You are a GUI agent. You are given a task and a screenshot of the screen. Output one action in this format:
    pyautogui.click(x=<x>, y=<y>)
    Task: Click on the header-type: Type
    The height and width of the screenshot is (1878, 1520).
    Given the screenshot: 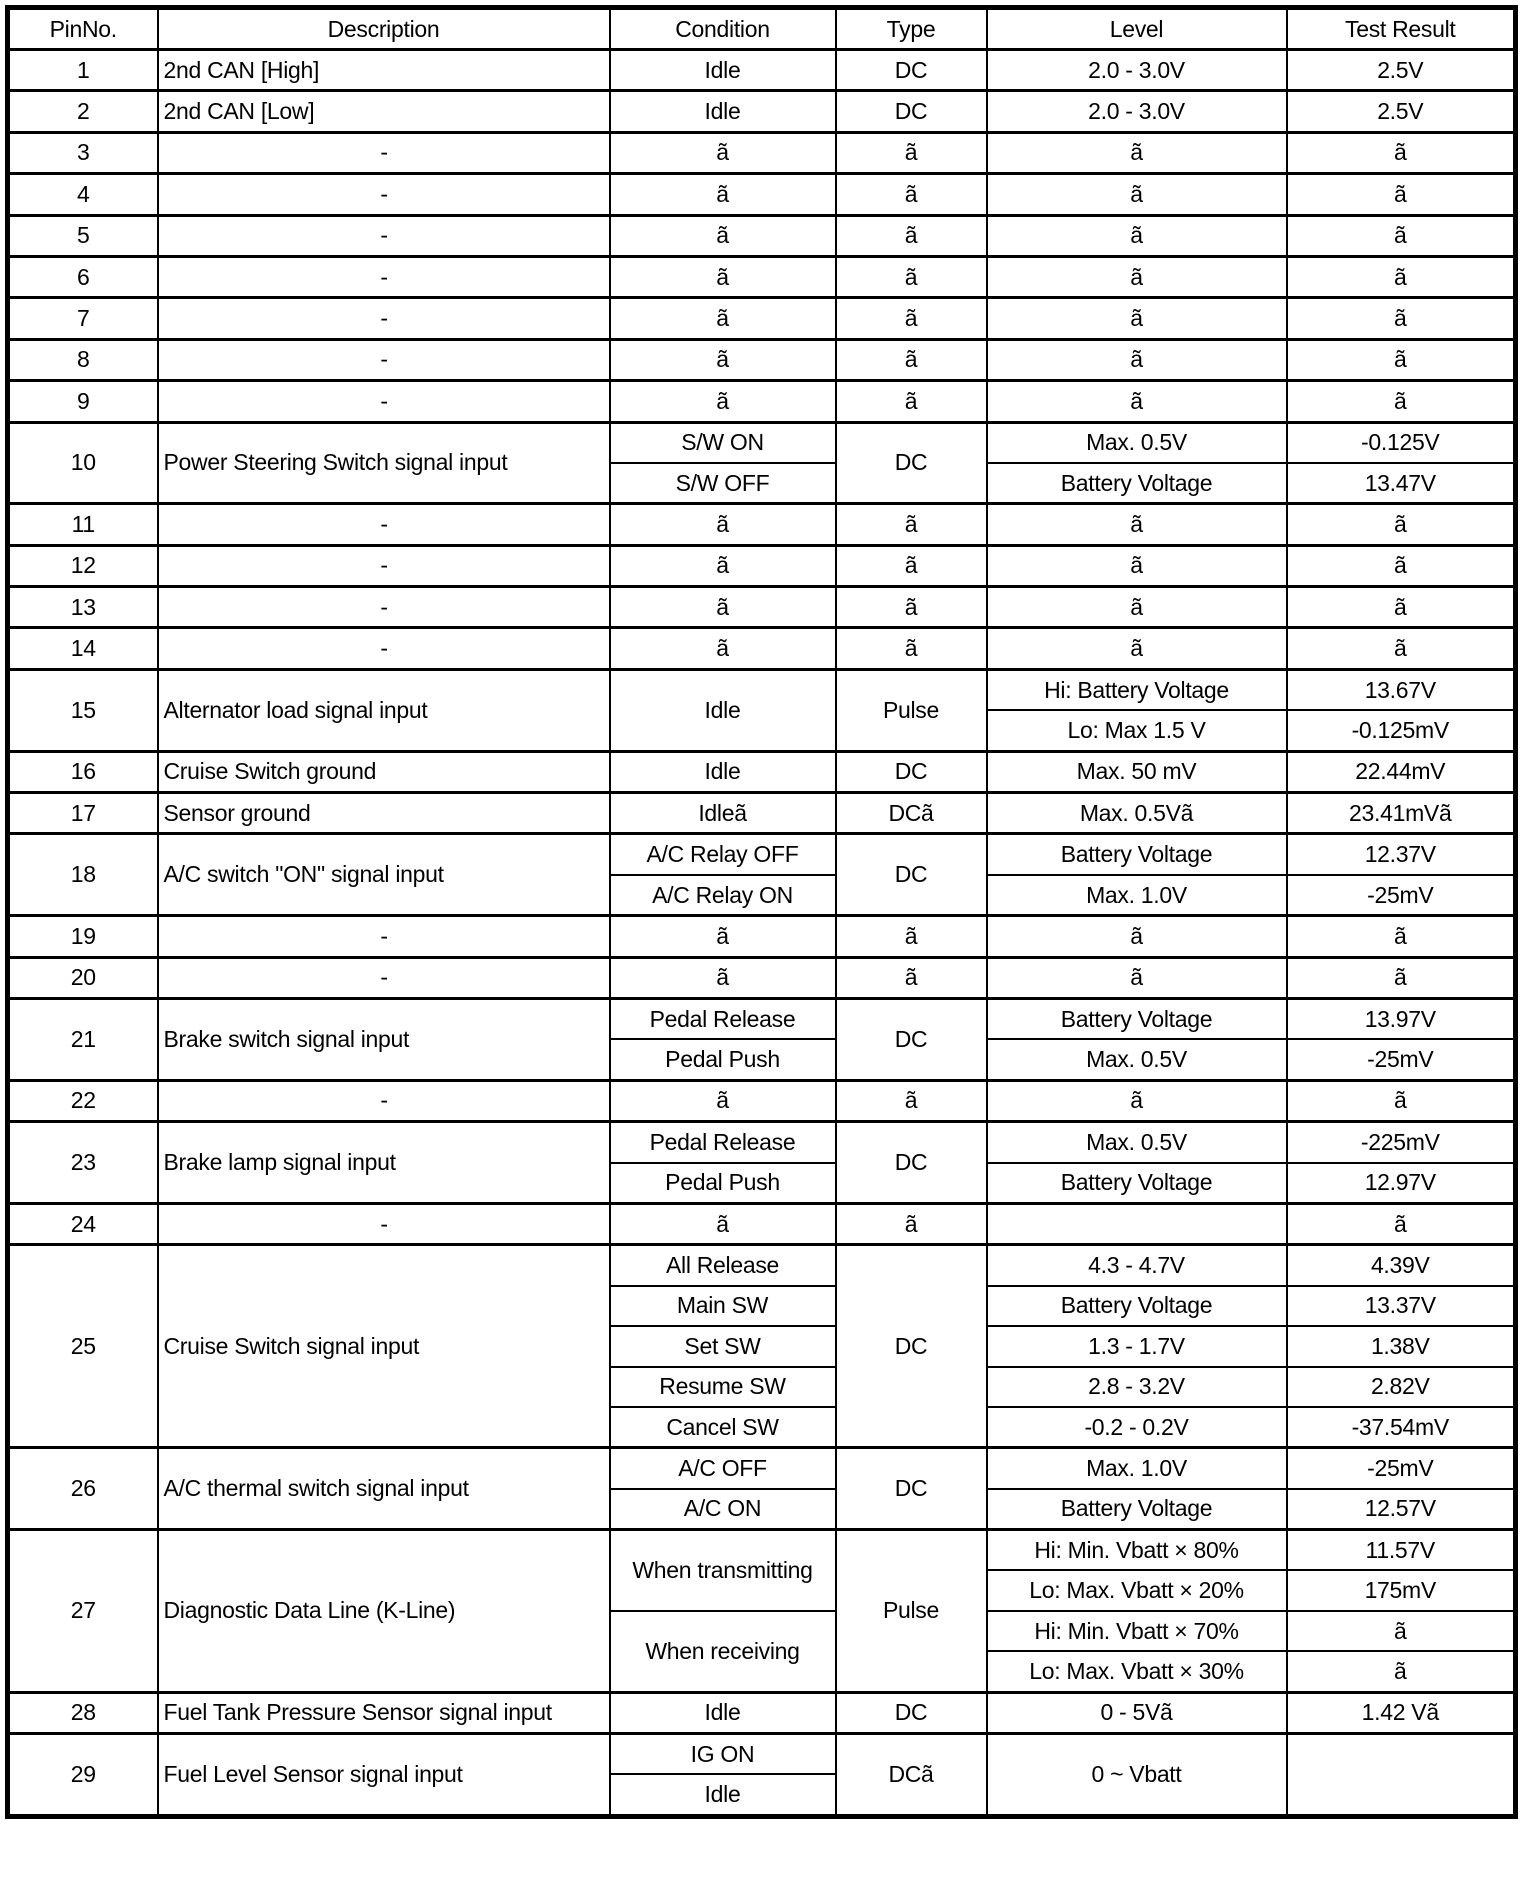 What is the action you would take?
    pyautogui.click(x=911, y=28)
    